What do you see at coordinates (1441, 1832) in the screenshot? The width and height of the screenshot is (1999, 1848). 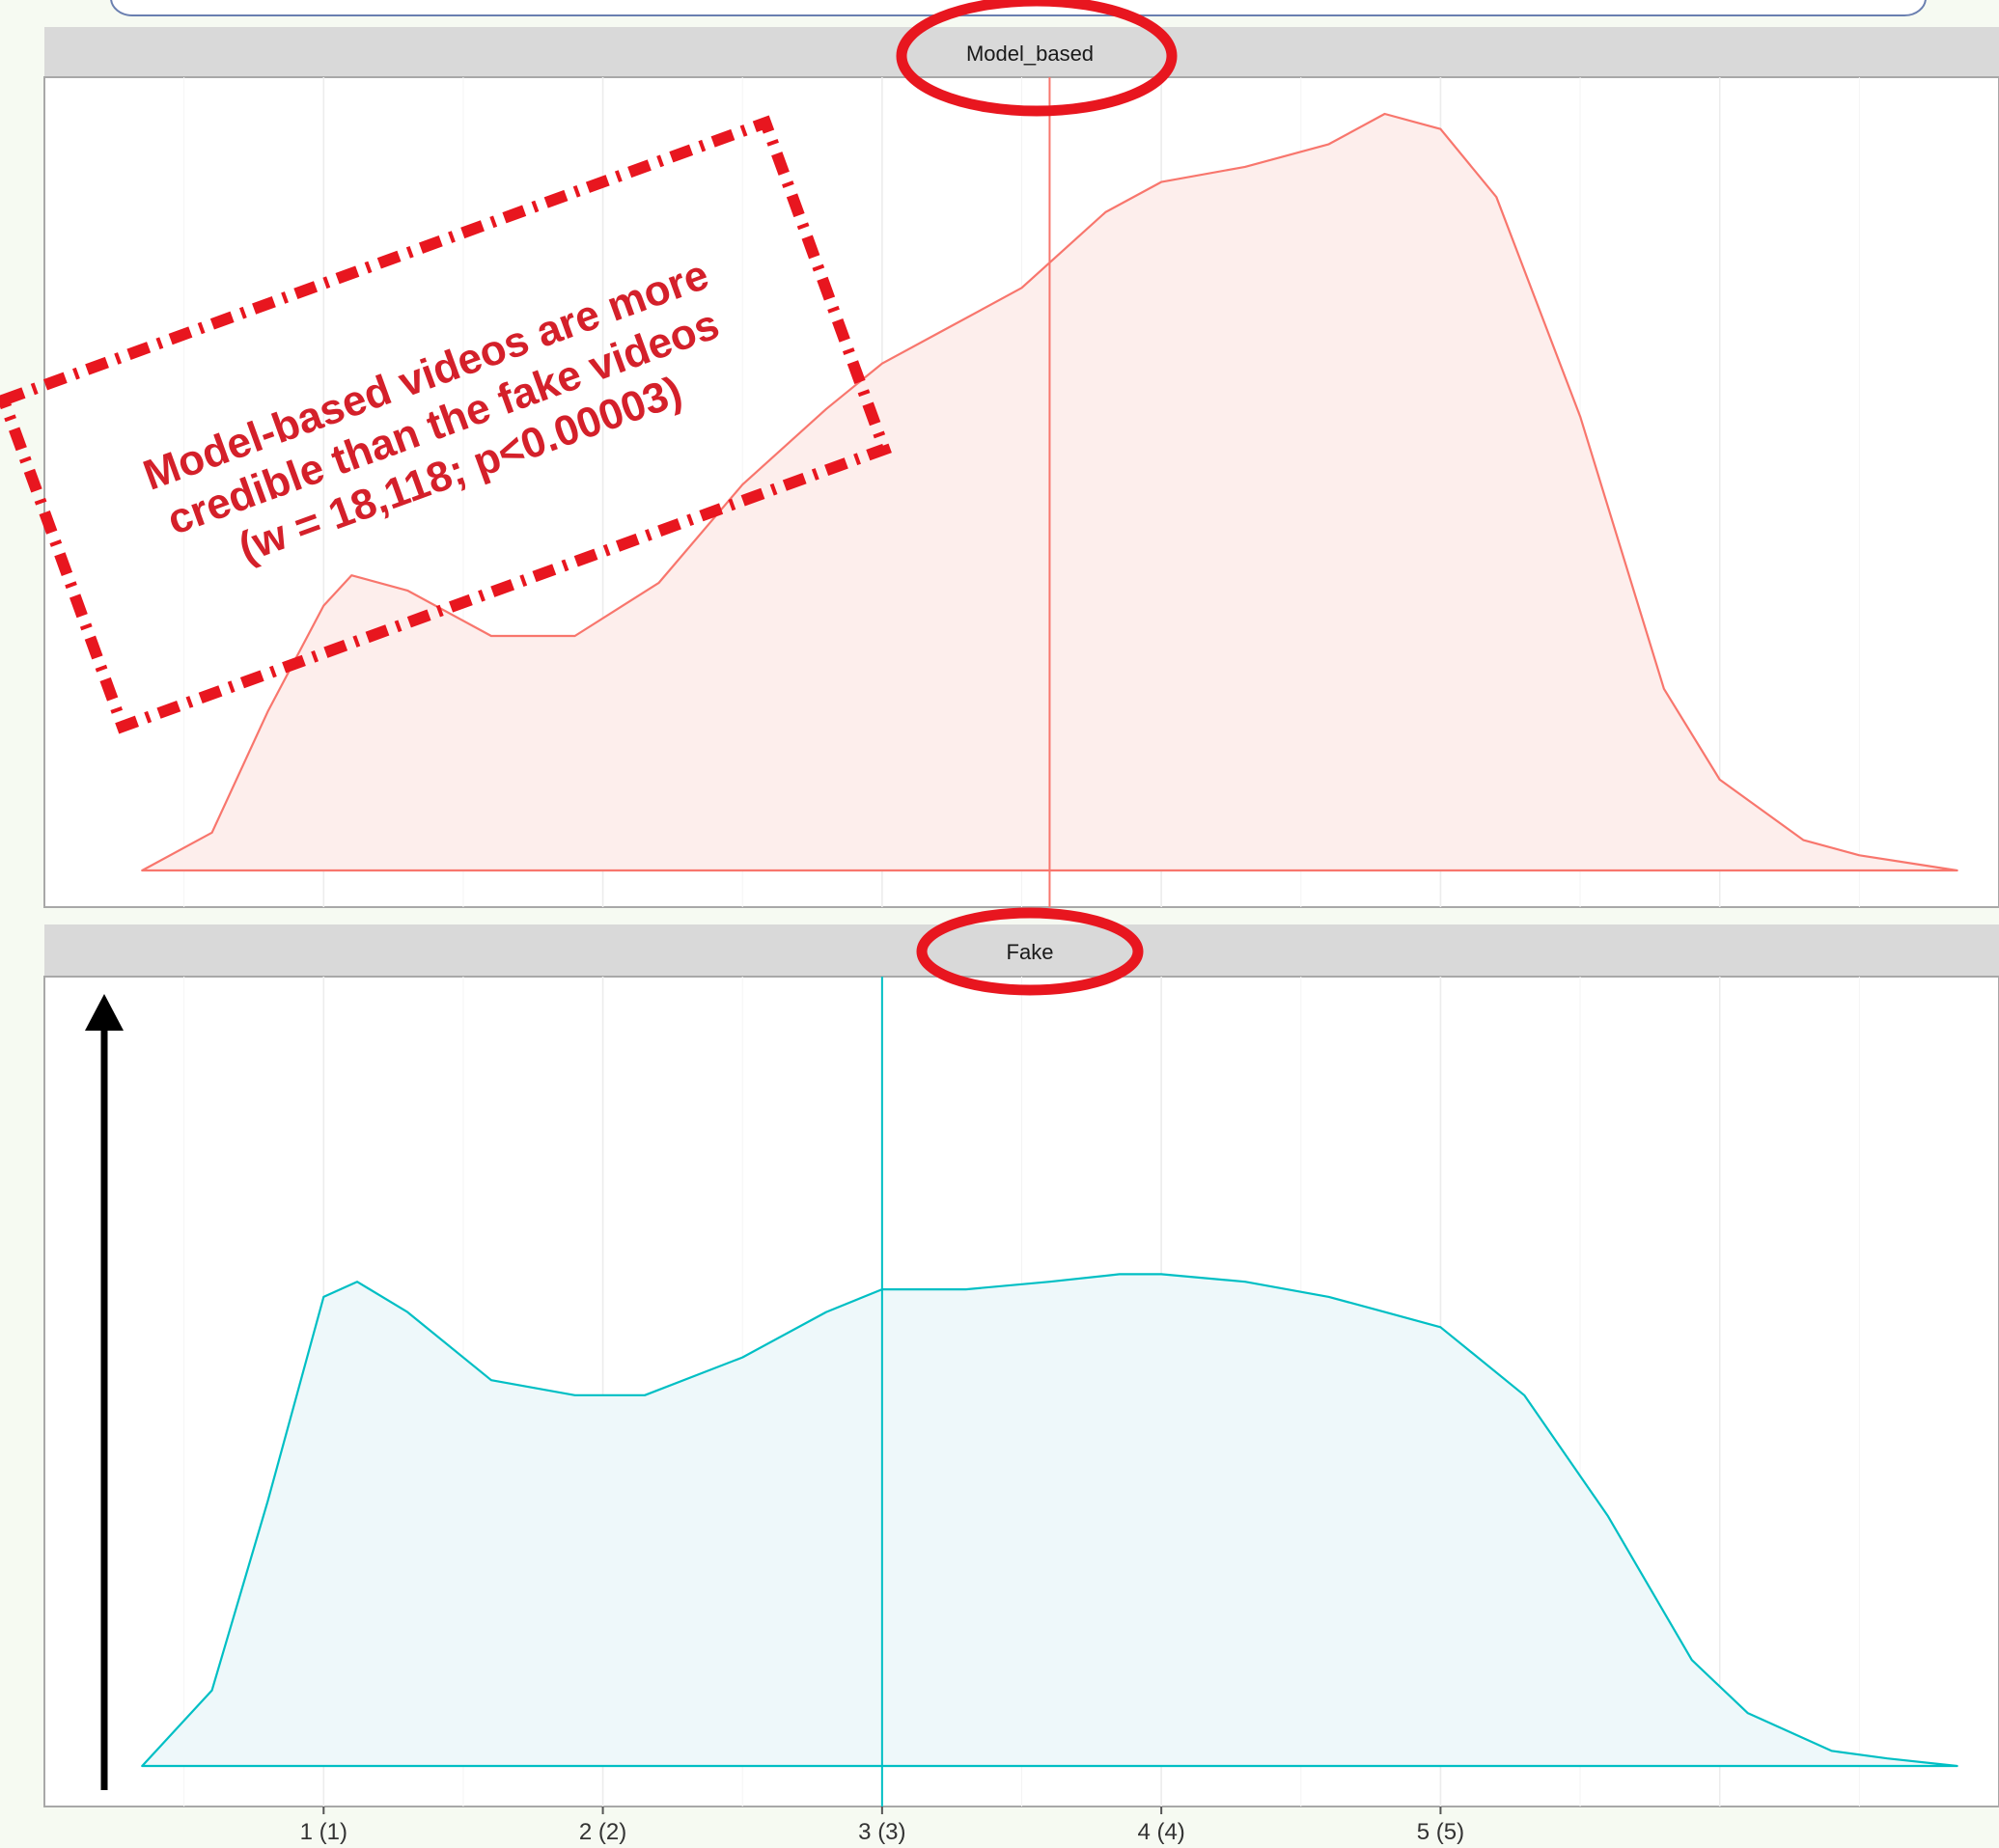 I see `x-tick-label: 5 (5)` at bounding box center [1441, 1832].